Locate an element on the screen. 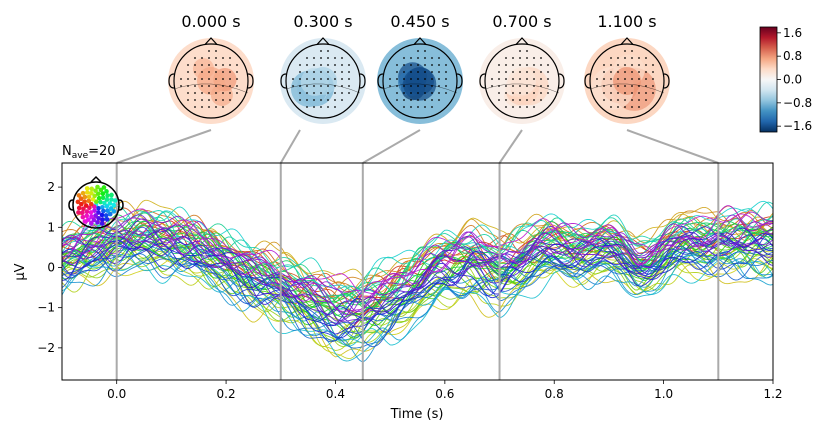 The image size is (831, 436). y-axis-label: µV is located at coordinates (20, 271).